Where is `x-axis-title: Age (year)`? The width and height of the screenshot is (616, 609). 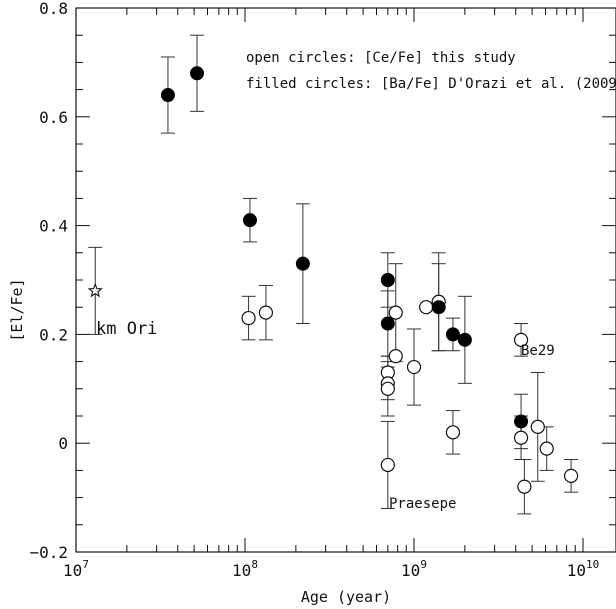
x-axis-title: Age (year) is located at coordinates (346, 597).